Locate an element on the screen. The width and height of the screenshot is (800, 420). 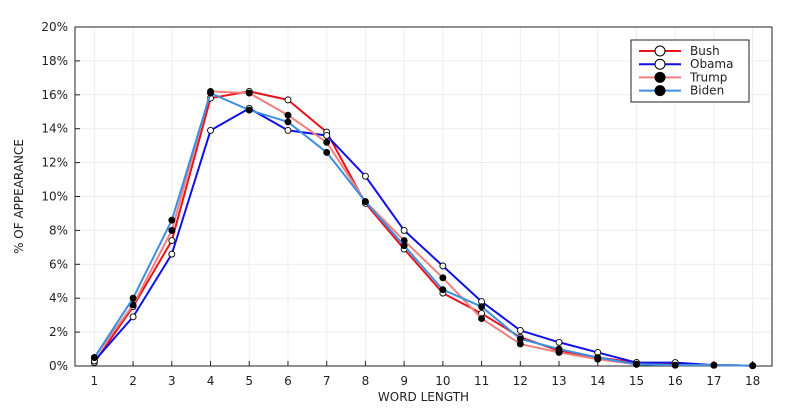
x-tick-label: 10 is located at coordinates (442, 381).